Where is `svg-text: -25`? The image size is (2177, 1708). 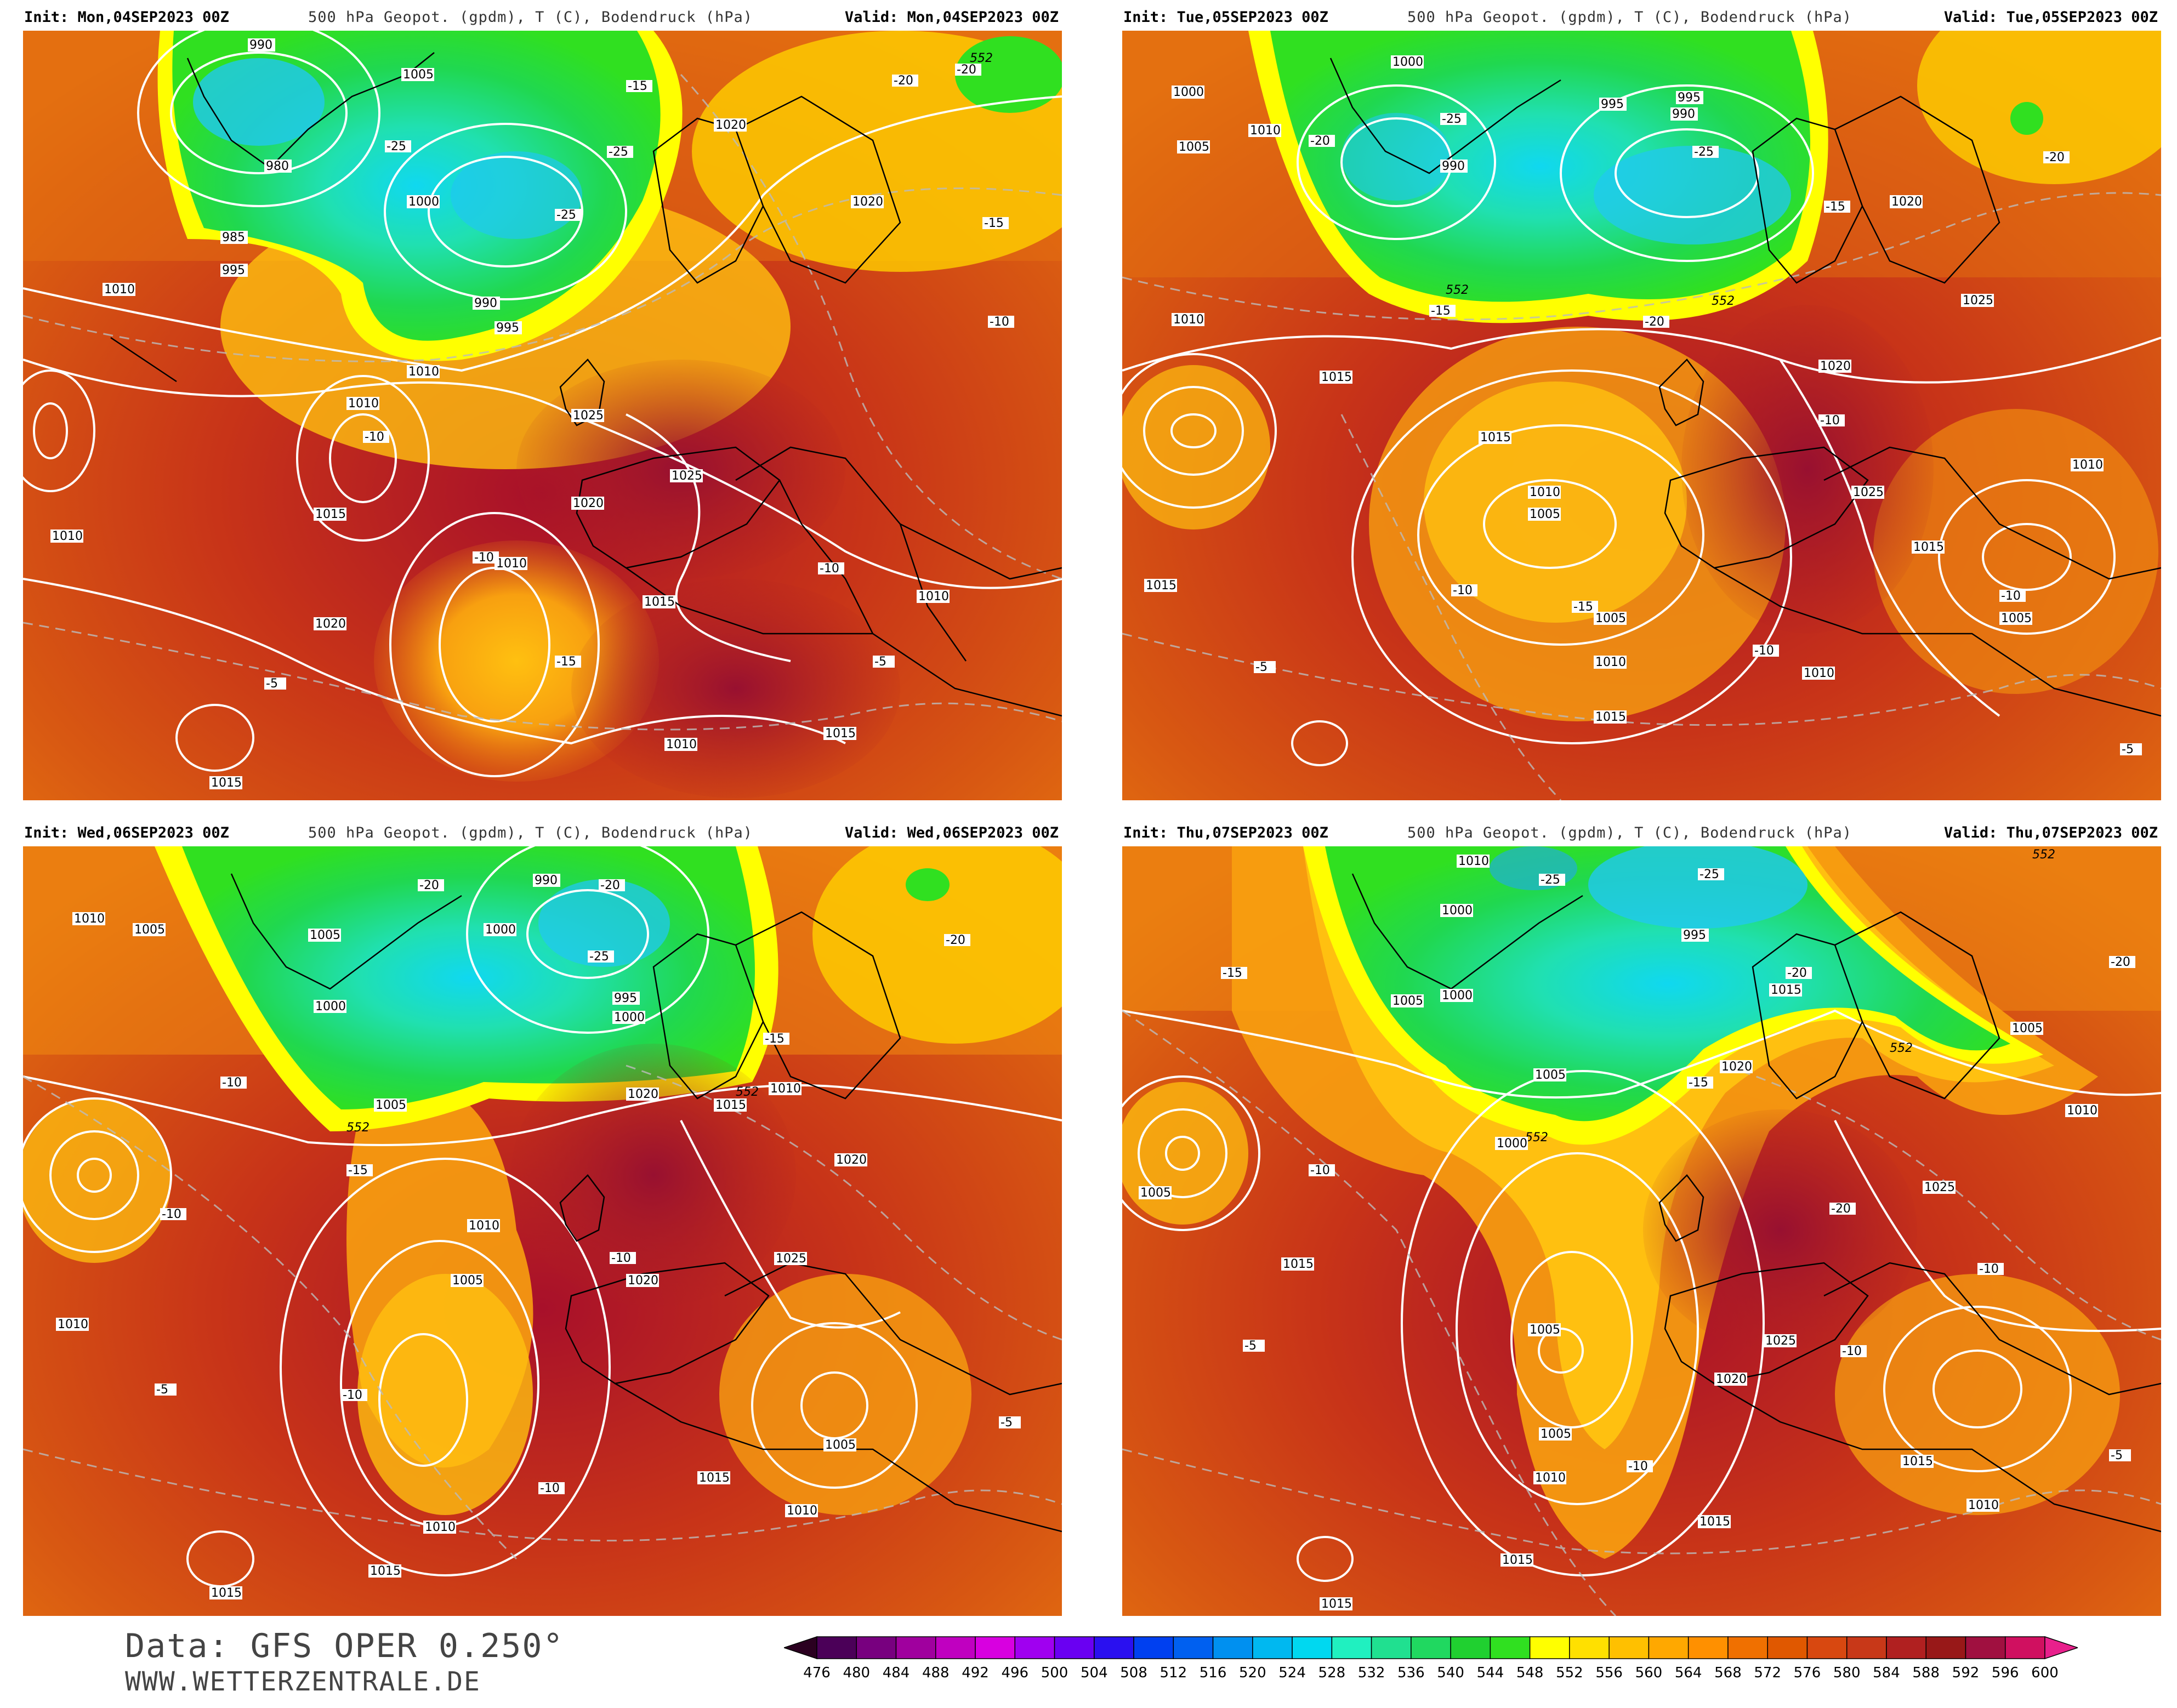
svg-text: -25 is located at coordinates (1704, 152).